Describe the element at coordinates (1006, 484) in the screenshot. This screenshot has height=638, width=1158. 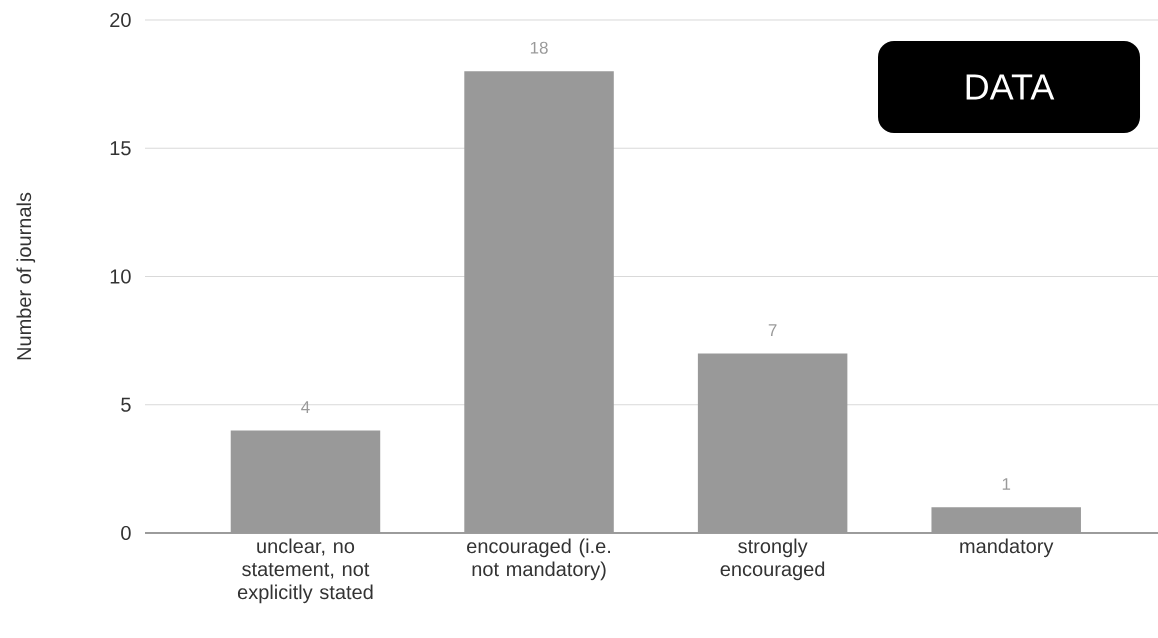
I see `data-label: 1` at that location.